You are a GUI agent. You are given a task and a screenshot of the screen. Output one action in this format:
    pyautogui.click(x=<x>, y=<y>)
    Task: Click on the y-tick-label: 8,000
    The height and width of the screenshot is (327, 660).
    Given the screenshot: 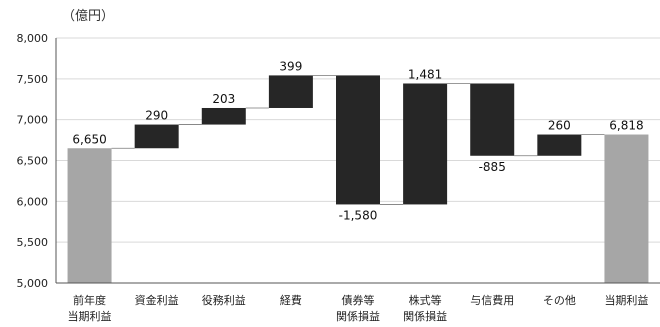 What is the action you would take?
    pyautogui.click(x=33, y=38)
    